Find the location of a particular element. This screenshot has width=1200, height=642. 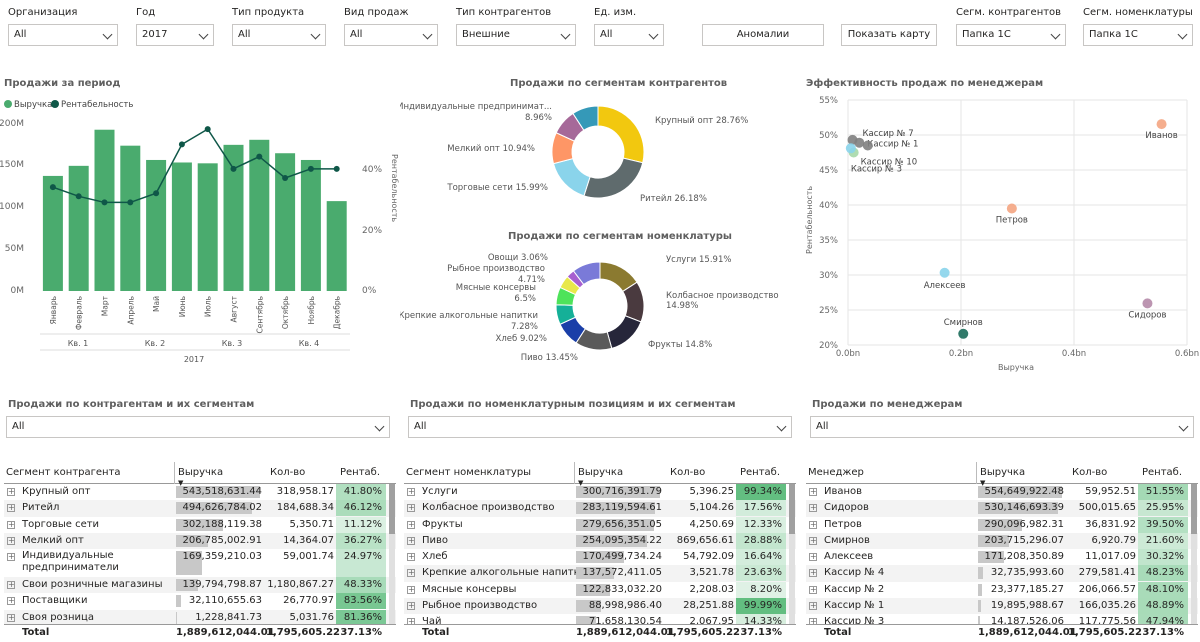

table-row: + Ритейл 494,626,784.02 184,688.34 46.12% is located at coordinates (200, 508).